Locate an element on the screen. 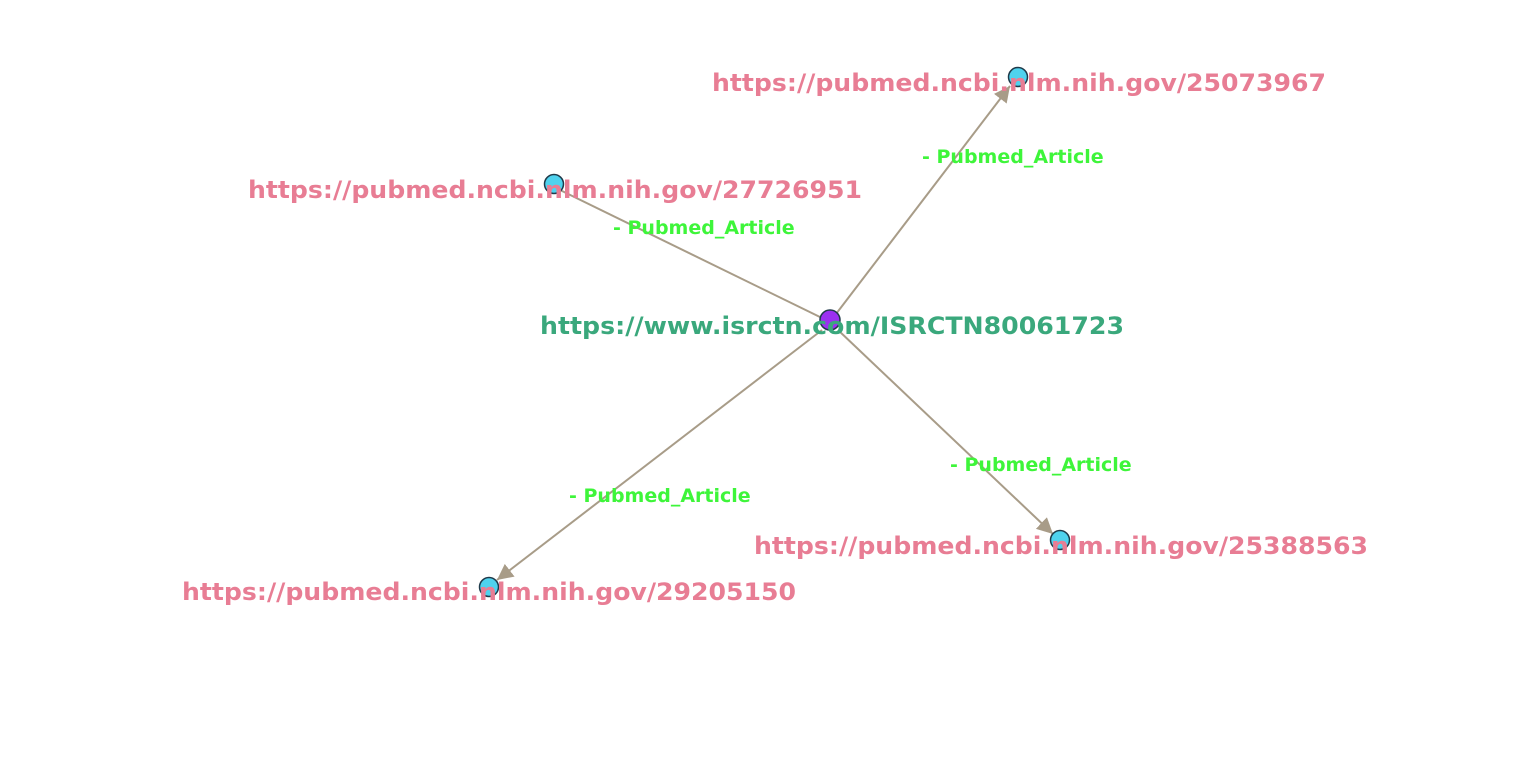  center-node-label: https://www.isrctn.com/ISRCTN80061723 is located at coordinates (832, 326).